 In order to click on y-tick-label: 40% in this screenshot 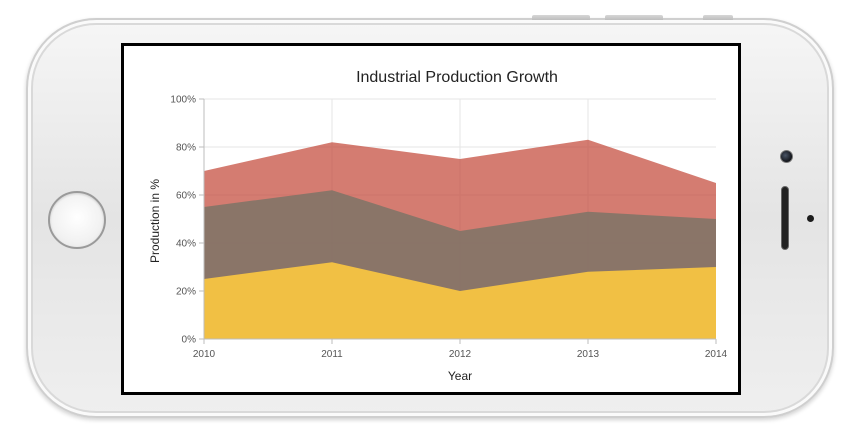, I will do `click(186, 244)`.